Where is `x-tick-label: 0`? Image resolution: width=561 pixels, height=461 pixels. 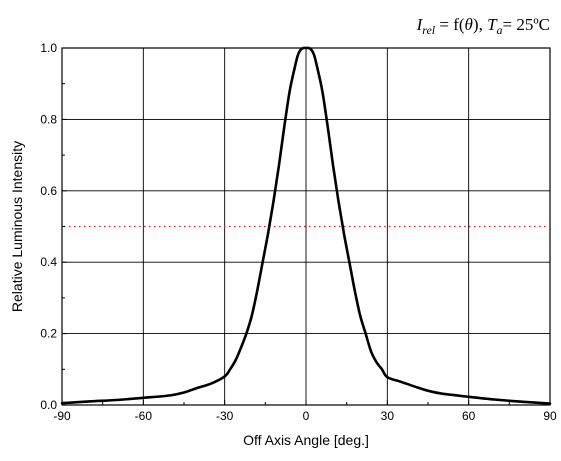
x-tick-label: 0 is located at coordinates (306, 416).